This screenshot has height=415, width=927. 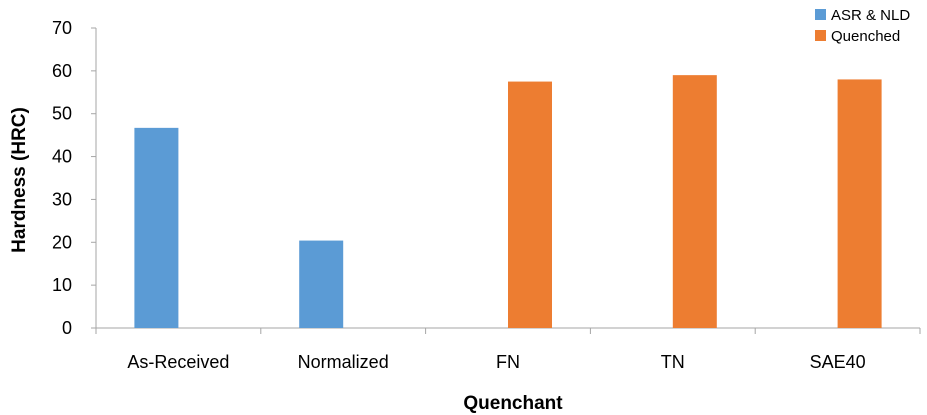 I want to click on y-axis-title: Hardness (HRC), so click(x=19, y=180).